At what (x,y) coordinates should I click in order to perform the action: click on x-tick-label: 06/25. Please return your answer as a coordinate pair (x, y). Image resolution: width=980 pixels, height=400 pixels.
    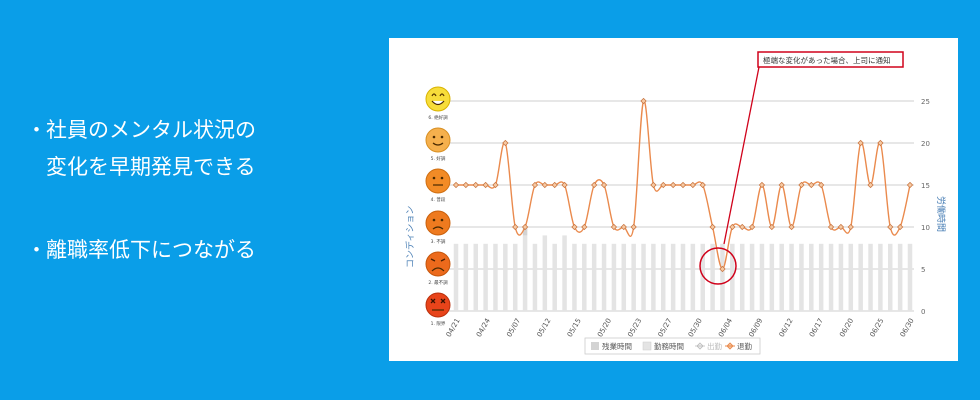
    Looking at the image, I should click on (876, 327).